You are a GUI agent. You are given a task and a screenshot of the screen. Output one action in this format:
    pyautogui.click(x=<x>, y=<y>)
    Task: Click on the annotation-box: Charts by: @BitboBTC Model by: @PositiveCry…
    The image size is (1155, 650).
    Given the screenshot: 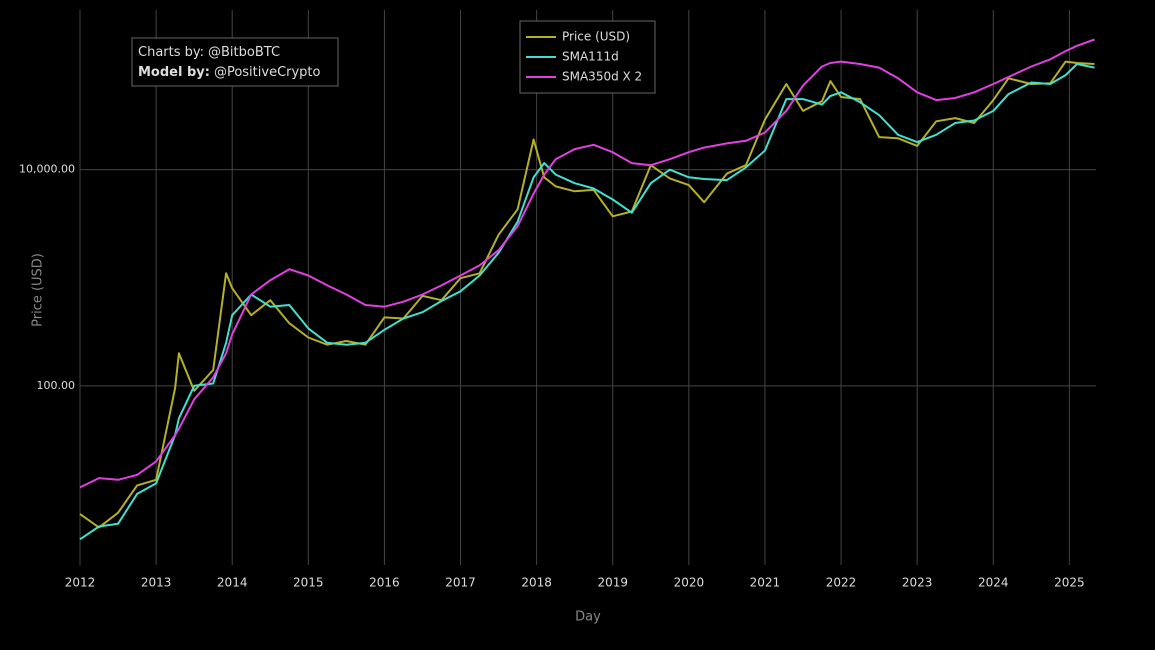 What is the action you would take?
    pyautogui.click(x=235, y=62)
    